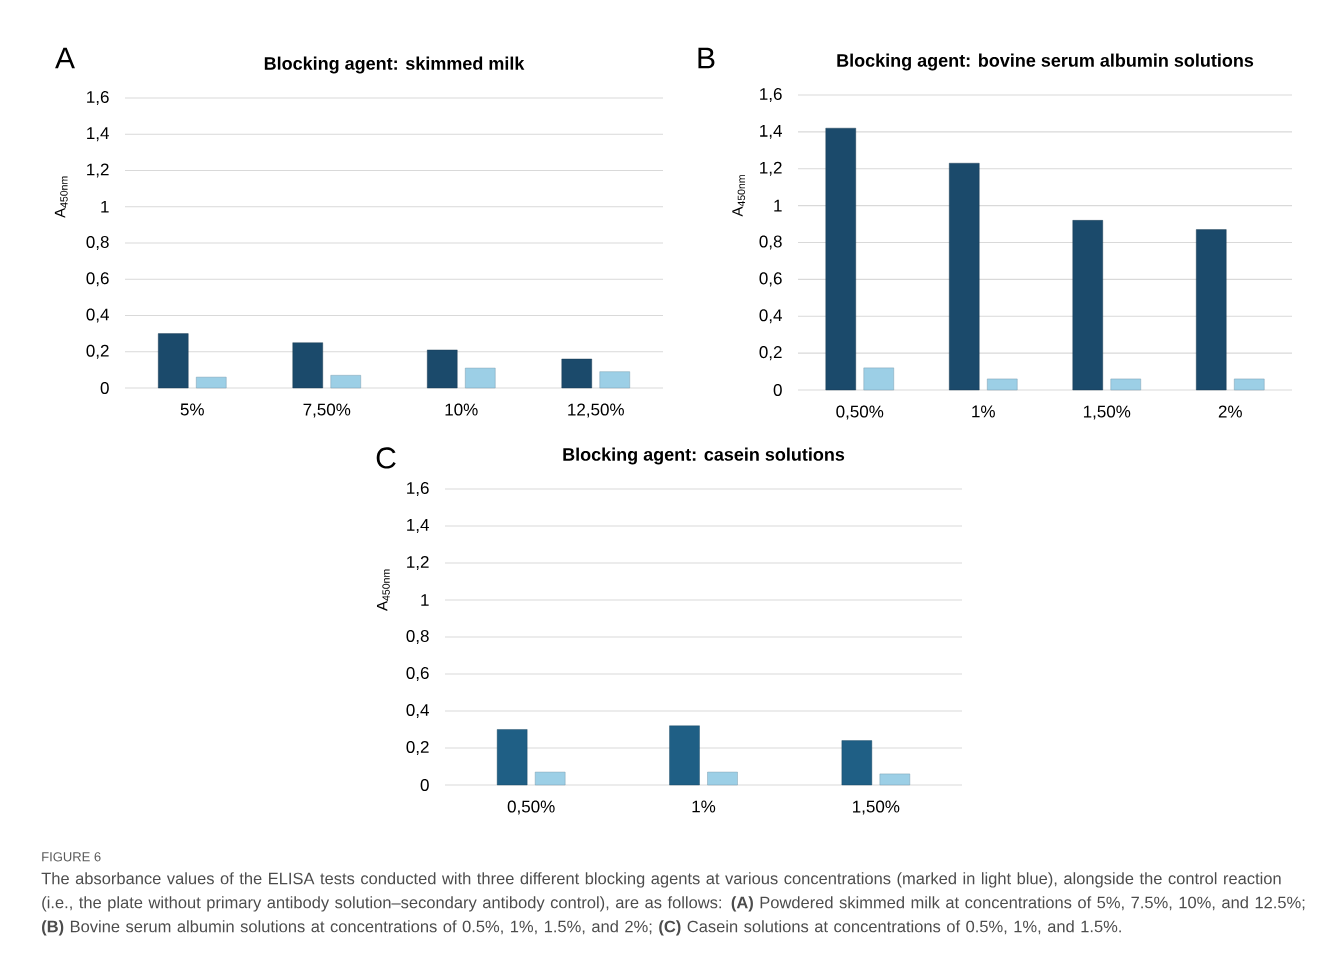 The height and width of the screenshot is (980, 1320). I want to click on caption: FIGURE 6, so click(71, 857).